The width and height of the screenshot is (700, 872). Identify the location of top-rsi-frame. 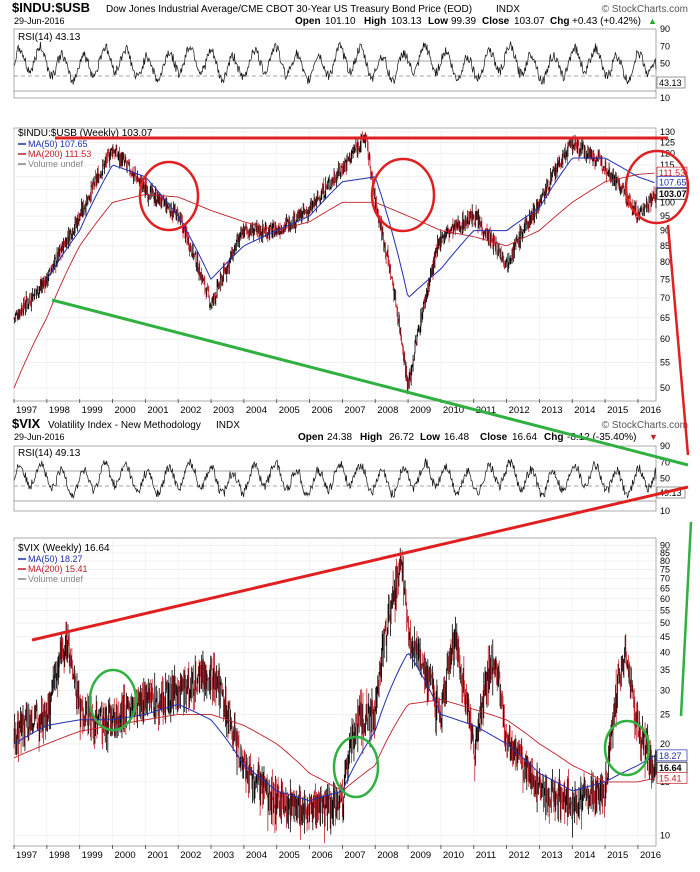
(335, 63).